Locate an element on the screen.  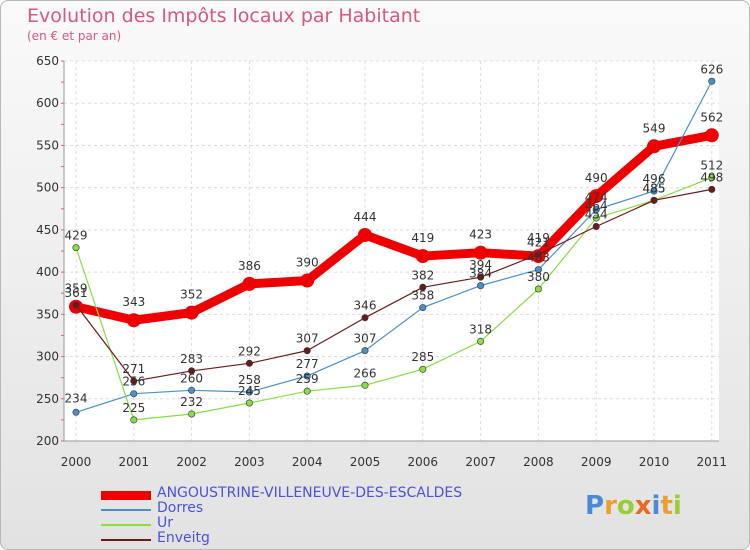
data-label: 266 is located at coordinates (365, 373).